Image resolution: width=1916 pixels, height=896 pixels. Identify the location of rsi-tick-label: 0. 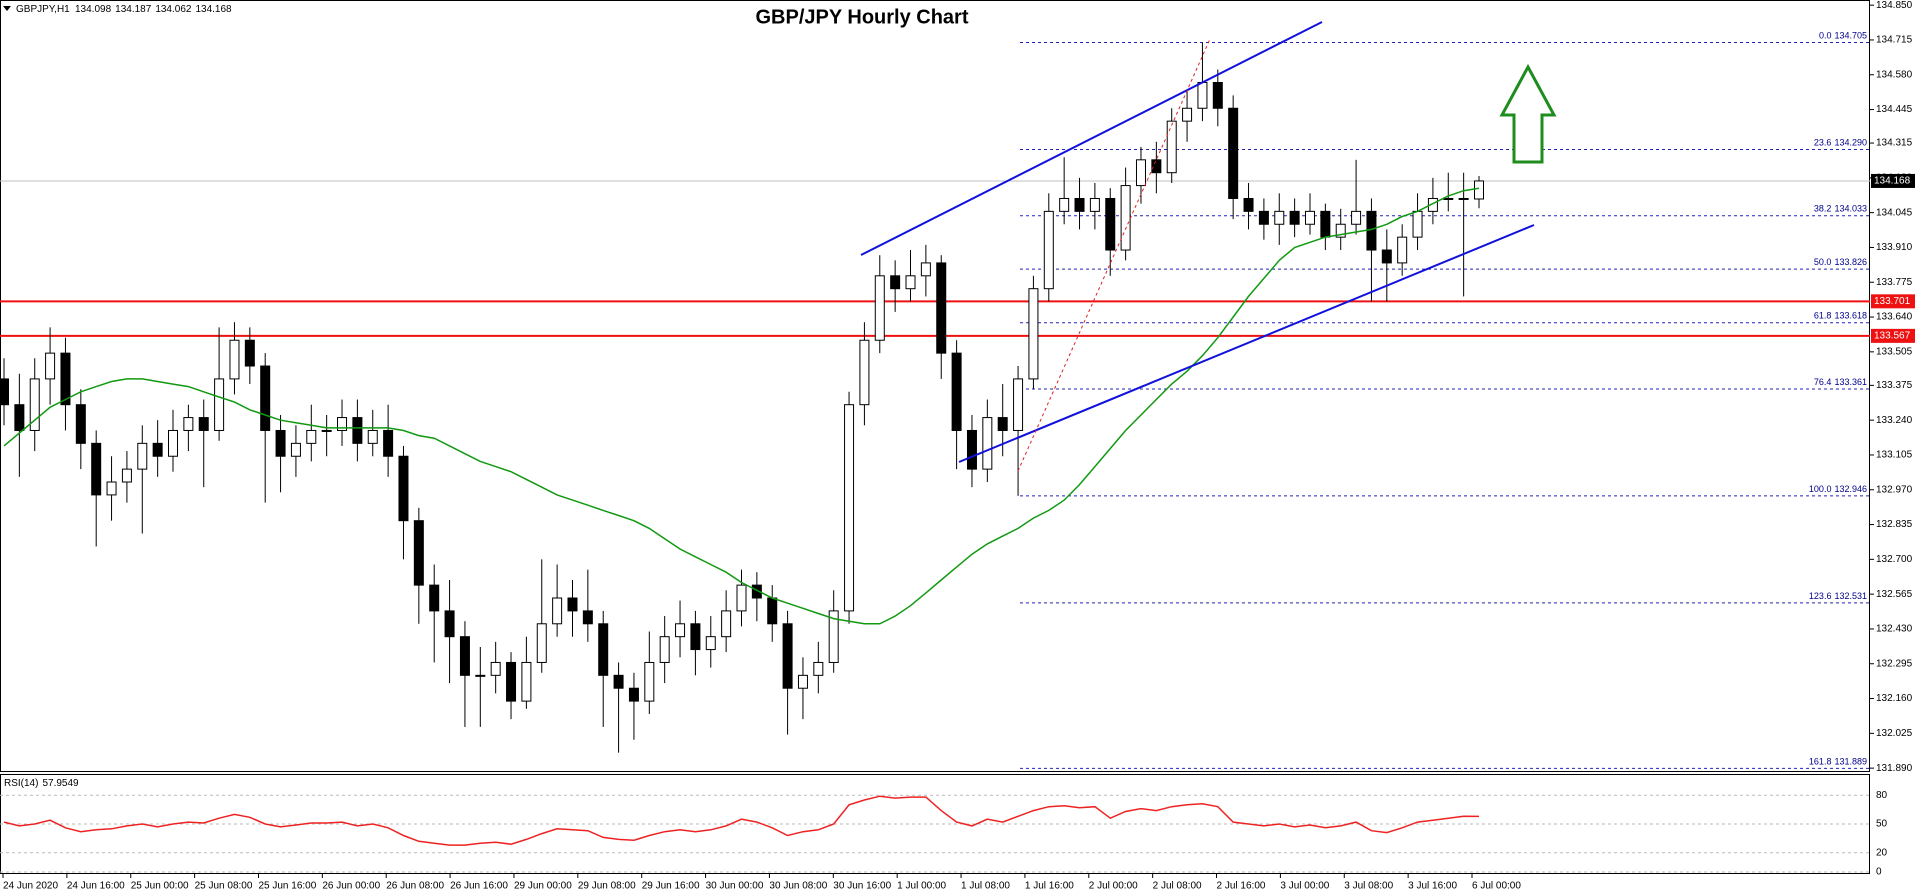
(1879, 872).